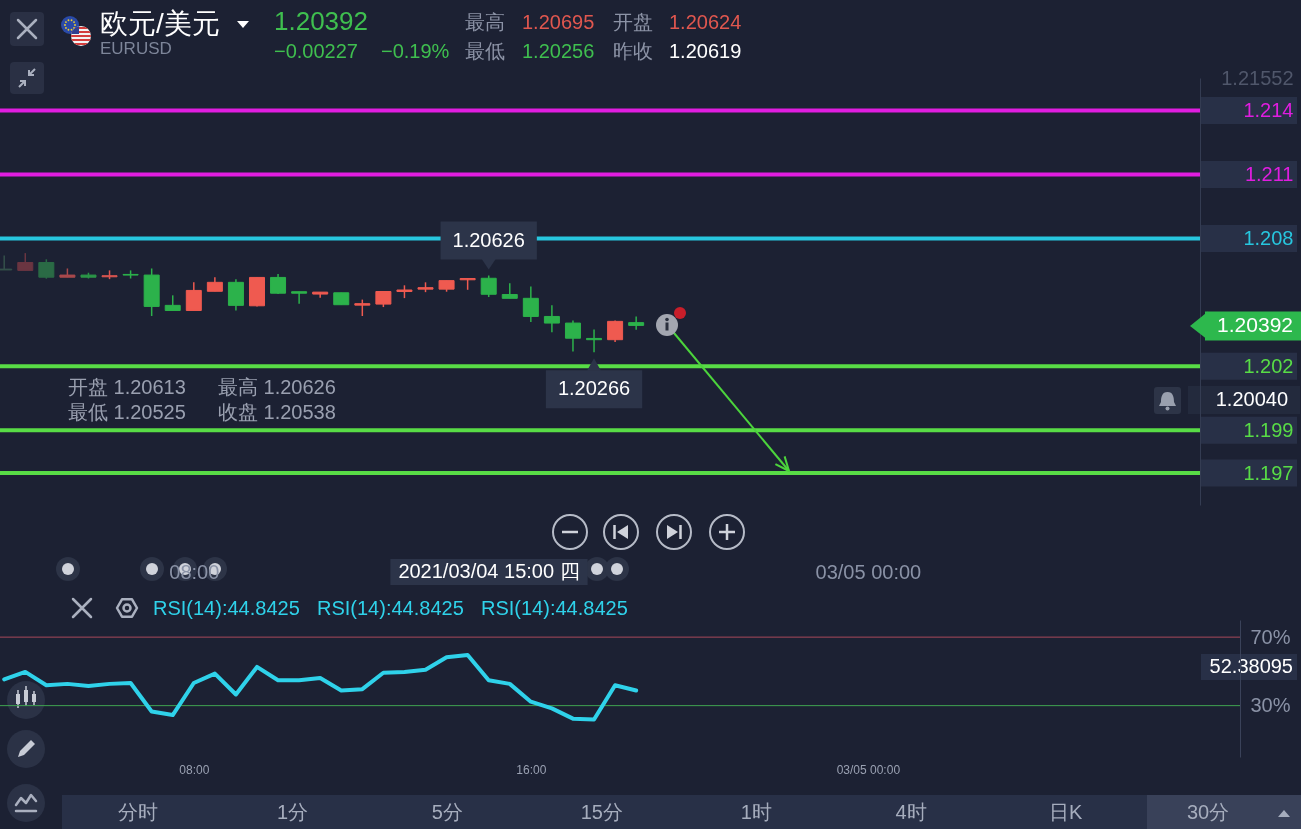  What do you see at coordinates (1270, 636) in the screenshot?
I see `y-tick-label: 70%` at bounding box center [1270, 636].